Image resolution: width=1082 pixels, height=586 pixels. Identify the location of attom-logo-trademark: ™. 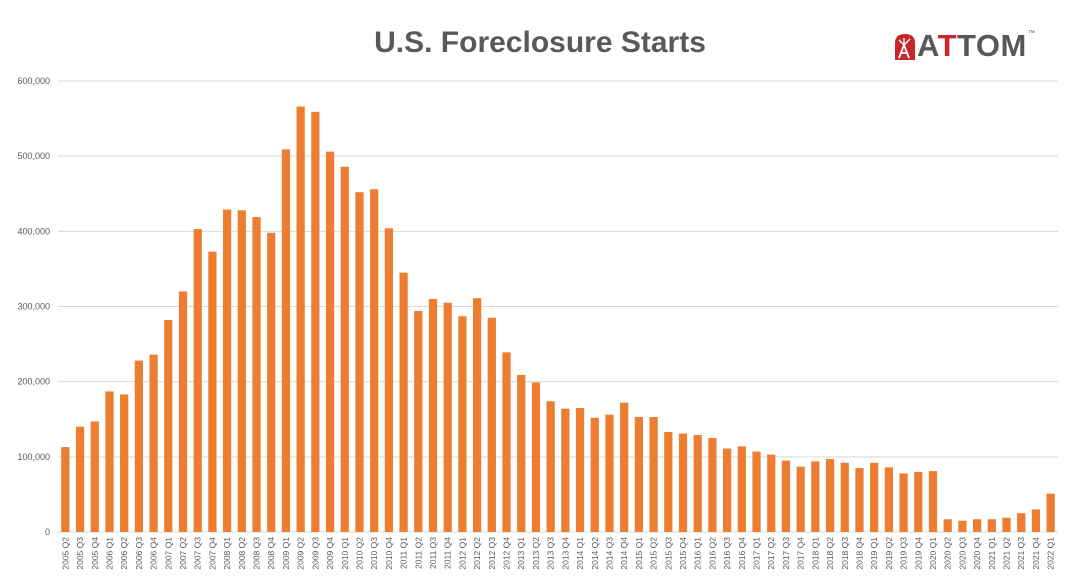
(1031, 33).